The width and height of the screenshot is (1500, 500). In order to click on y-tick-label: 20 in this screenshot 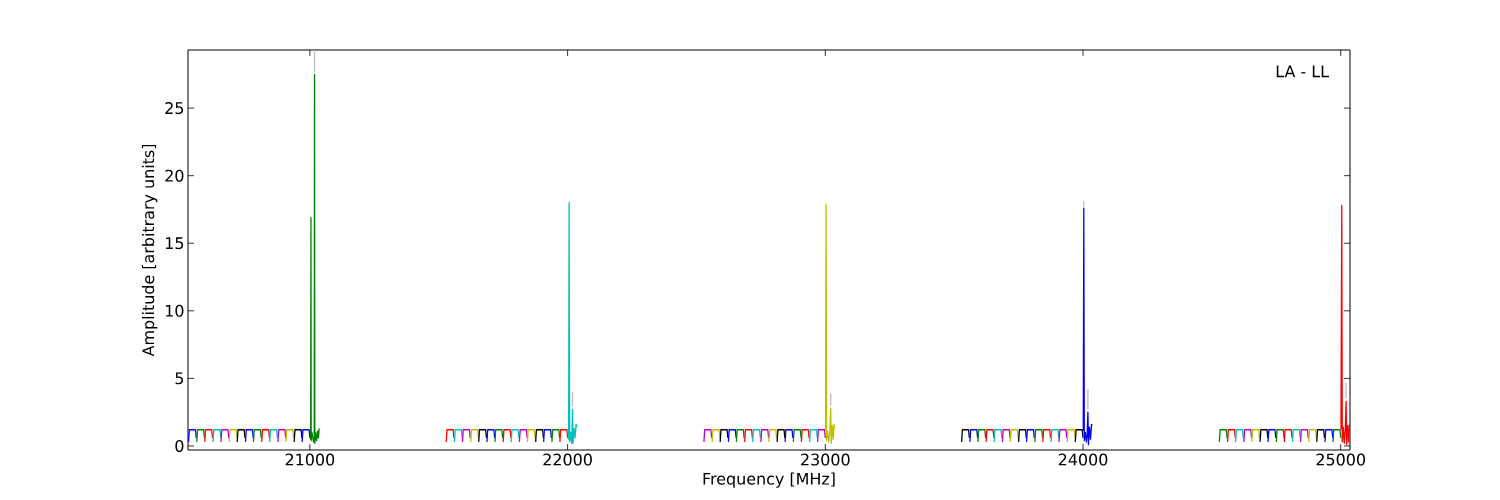, I will do `click(174, 175)`.